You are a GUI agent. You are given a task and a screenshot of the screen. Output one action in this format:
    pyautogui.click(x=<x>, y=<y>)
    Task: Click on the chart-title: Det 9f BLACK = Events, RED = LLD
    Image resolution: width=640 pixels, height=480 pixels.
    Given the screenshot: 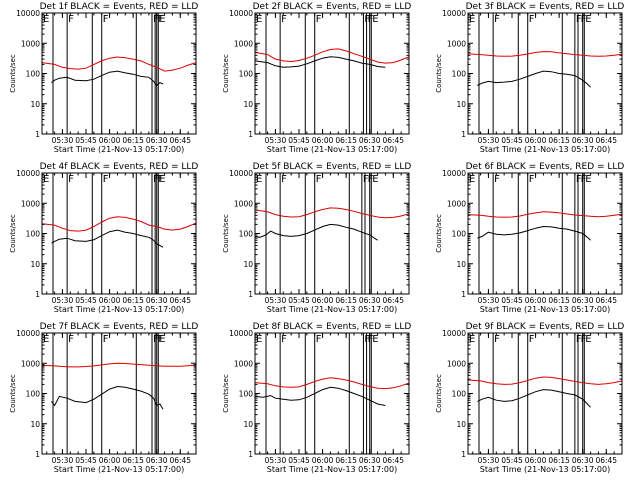 What is the action you would take?
    pyautogui.click(x=545, y=327)
    